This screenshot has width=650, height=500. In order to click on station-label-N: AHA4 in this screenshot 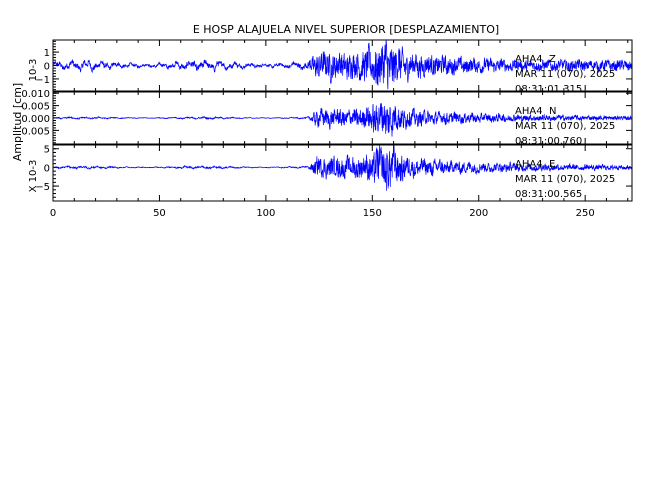, I will do `click(529, 111)`.